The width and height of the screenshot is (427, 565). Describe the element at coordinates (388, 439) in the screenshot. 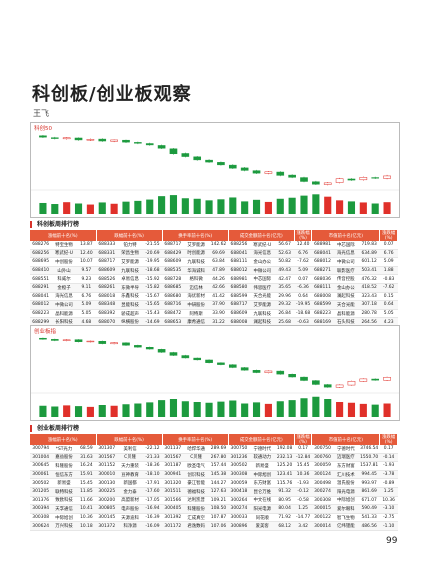

I see `column-header: 涨跌幅(%)` at that location.